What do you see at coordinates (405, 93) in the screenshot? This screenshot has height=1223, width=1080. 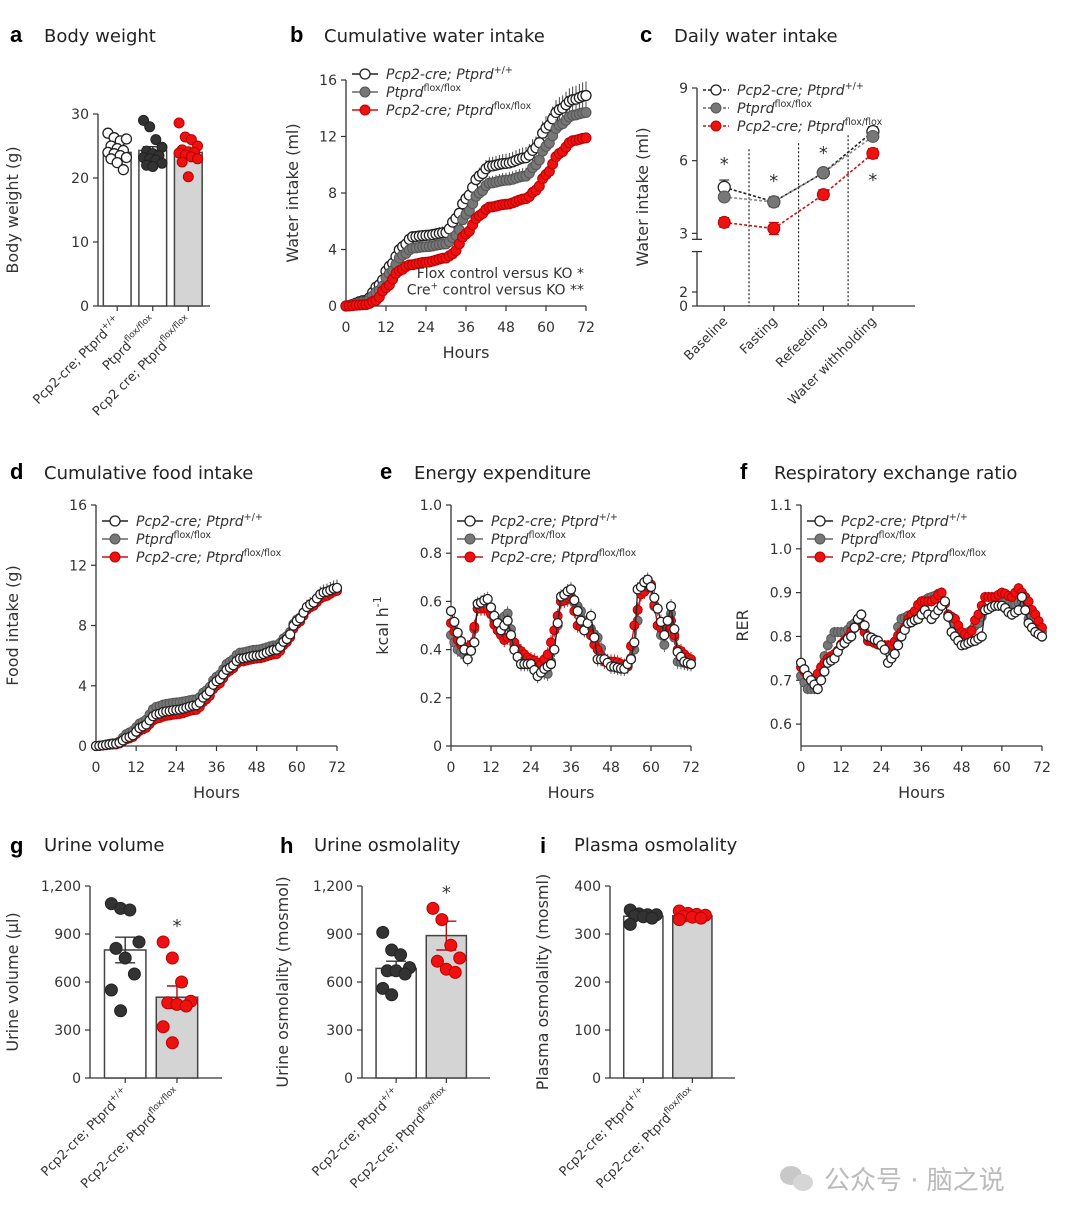 I see `legend-label-base: Ptprd` at bounding box center [405, 93].